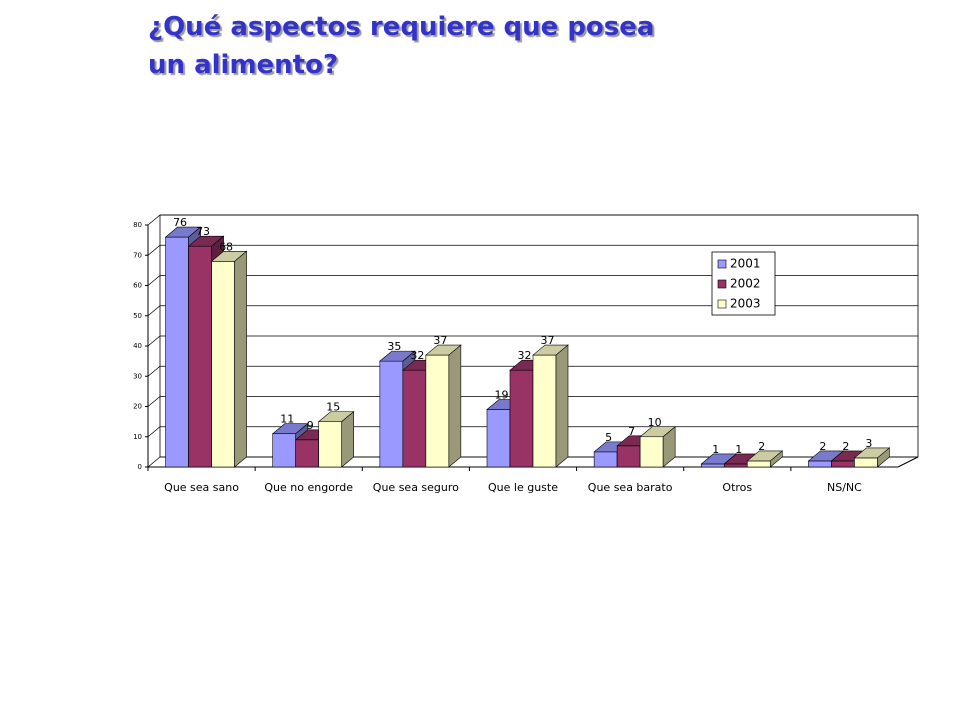 The image size is (960, 720). I want to click on data-label: 9, so click(310, 425).